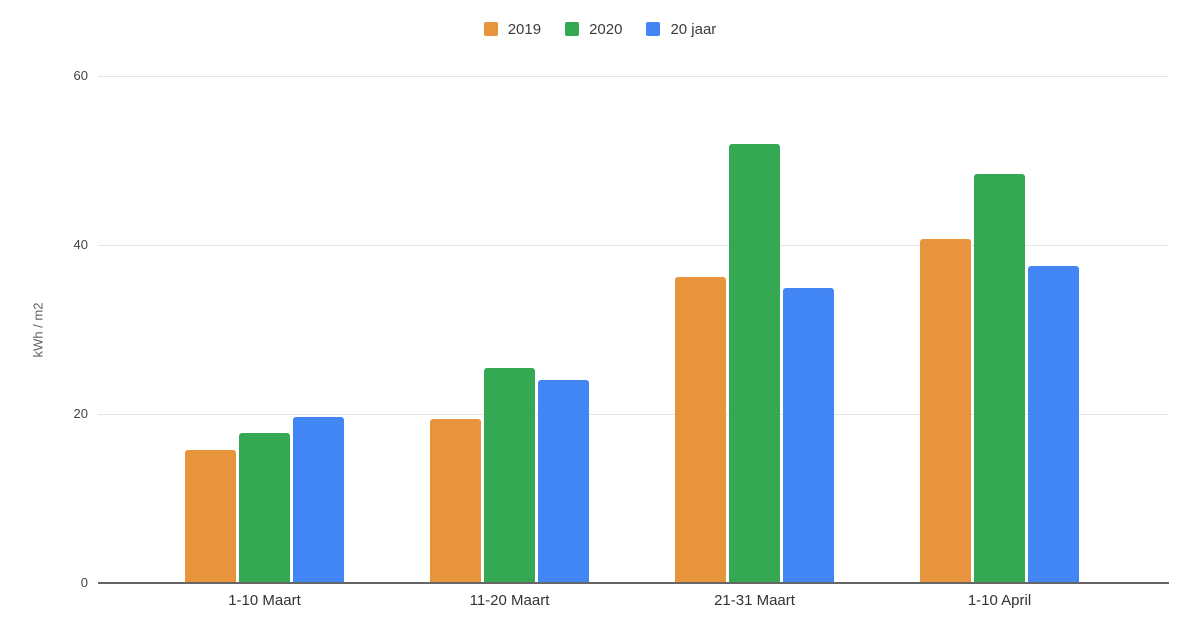 This screenshot has width=1200, height=641. Describe the element at coordinates (754, 600) in the screenshot. I see `x-category-label-21-31-maart: 21-31 Maart` at that location.